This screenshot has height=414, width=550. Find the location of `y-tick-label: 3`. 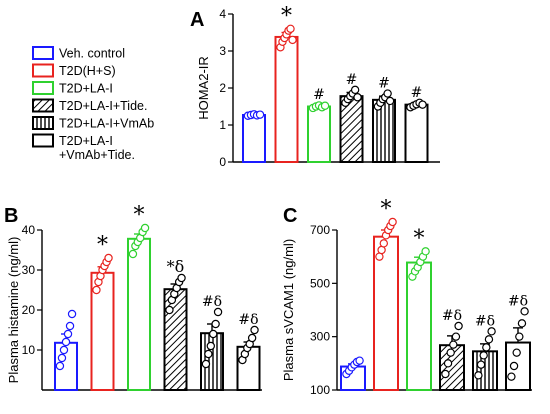

y-tick-label: 3 is located at coordinates (222, 51).